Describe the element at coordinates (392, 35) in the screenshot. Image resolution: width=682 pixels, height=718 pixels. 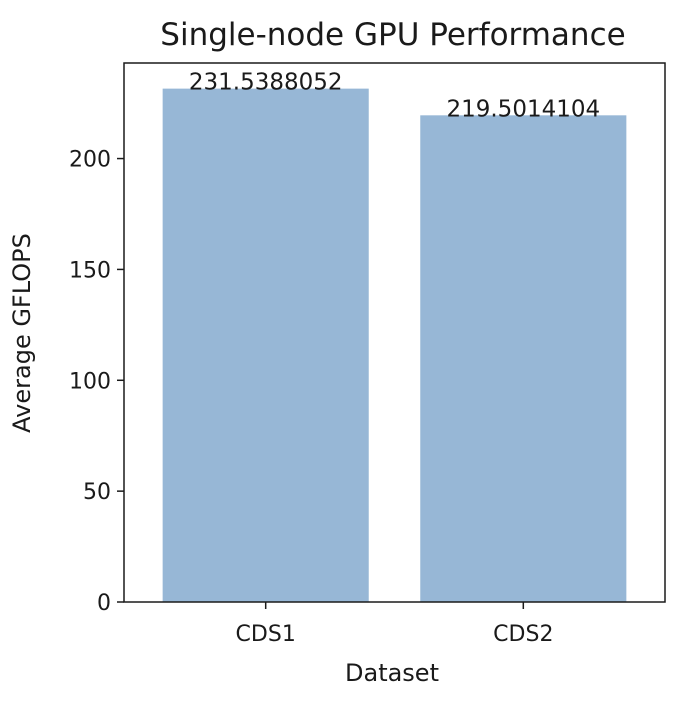
I see `chart-title: Single-node GPU Performance` at that location.